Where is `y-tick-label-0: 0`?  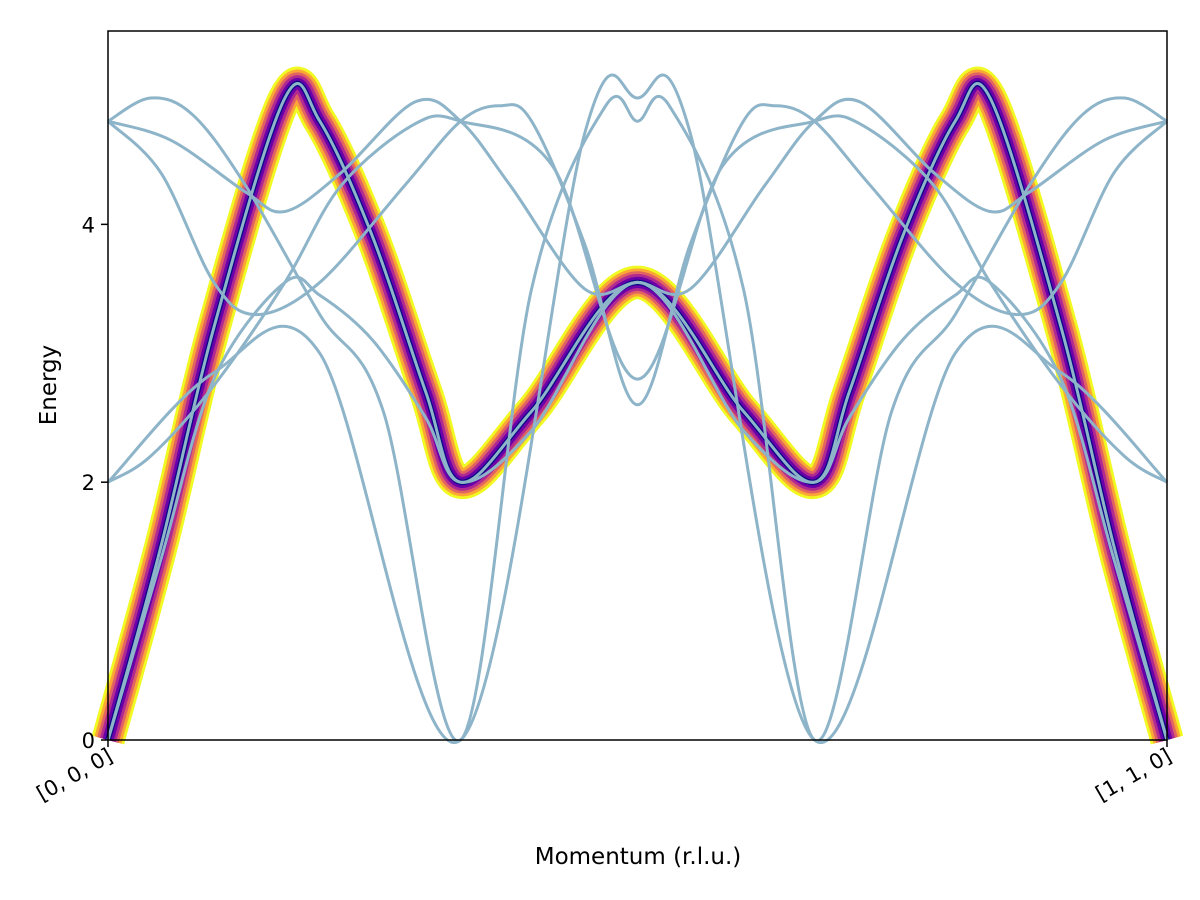
y-tick-label-0: 0 is located at coordinates (88, 741).